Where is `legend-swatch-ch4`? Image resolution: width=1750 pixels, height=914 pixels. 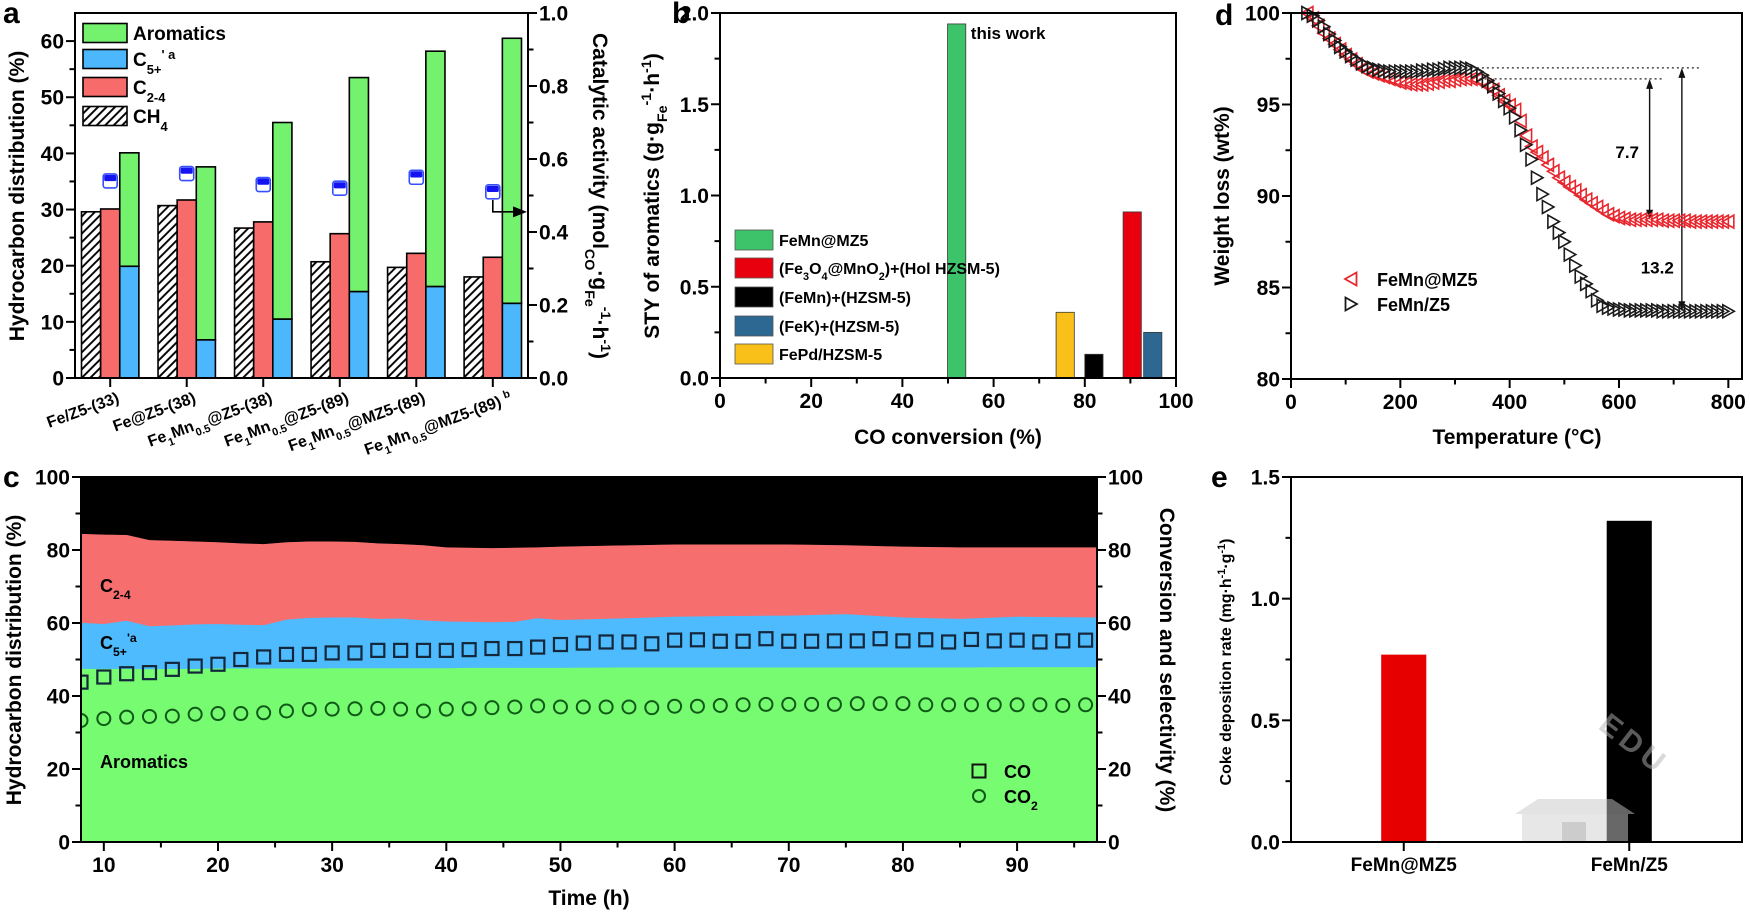
legend-swatch-ch4 is located at coordinates (105, 116).